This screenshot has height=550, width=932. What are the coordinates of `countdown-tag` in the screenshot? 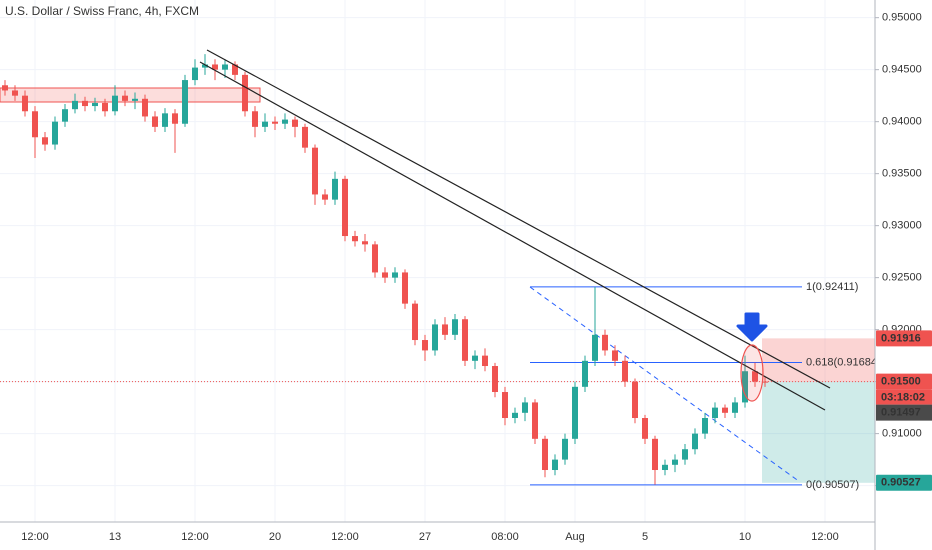 It's located at (904, 397).